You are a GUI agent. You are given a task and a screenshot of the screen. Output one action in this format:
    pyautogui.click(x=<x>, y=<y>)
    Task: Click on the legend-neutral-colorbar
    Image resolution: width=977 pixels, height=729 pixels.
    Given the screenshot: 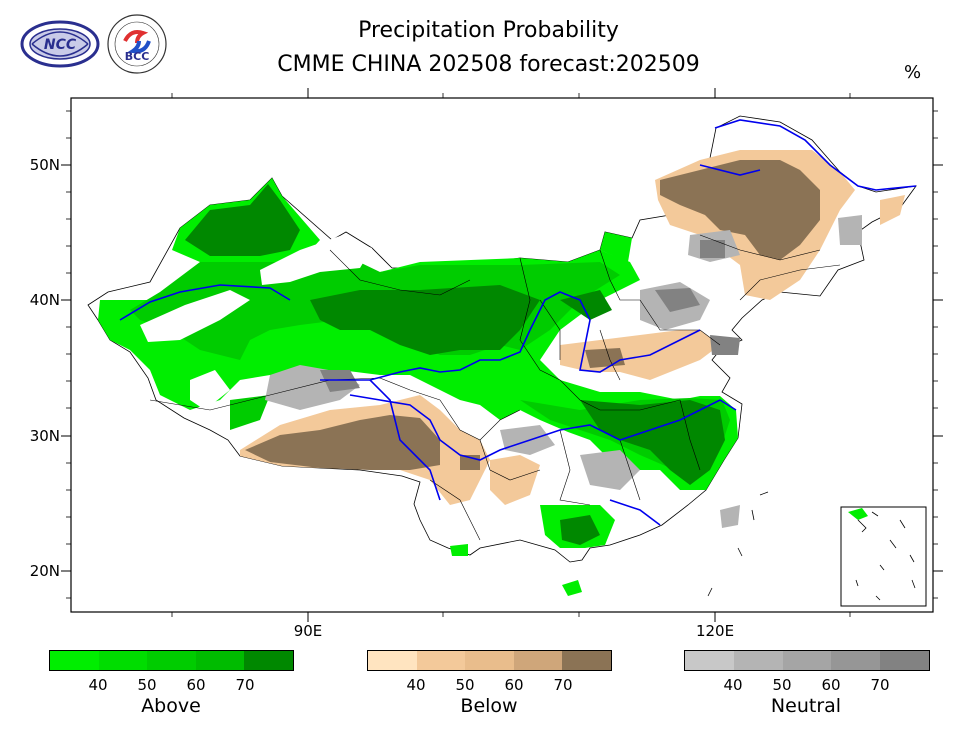 What is the action you would take?
    pyautogui.click(x=807, y=660)
    